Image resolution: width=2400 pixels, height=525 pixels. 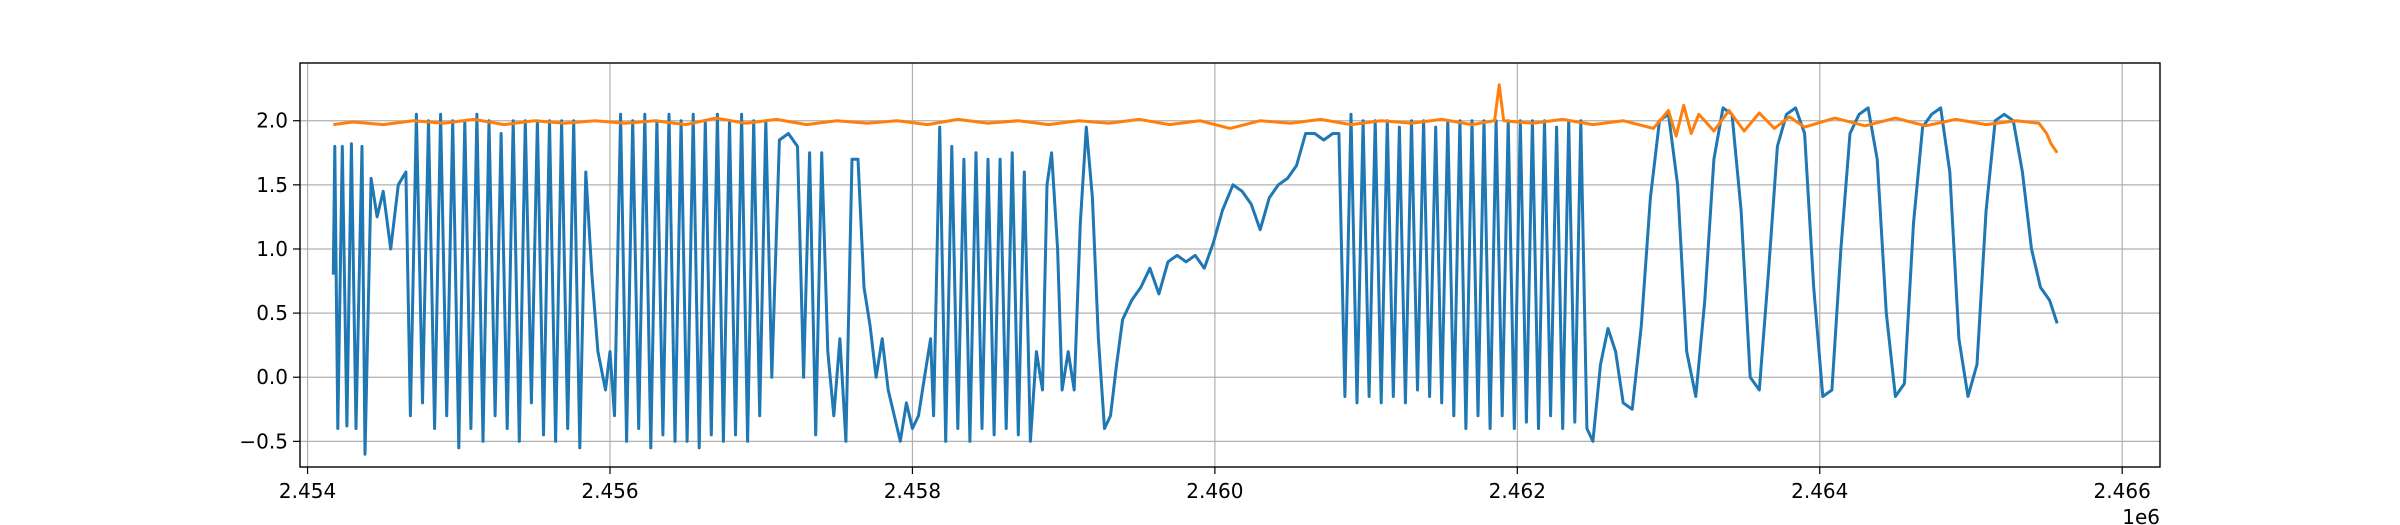 What do you see at coordinates (272, 121) in the screenshot?
I see `y-tick-label: 2.0` at bounding box center [272, 121].